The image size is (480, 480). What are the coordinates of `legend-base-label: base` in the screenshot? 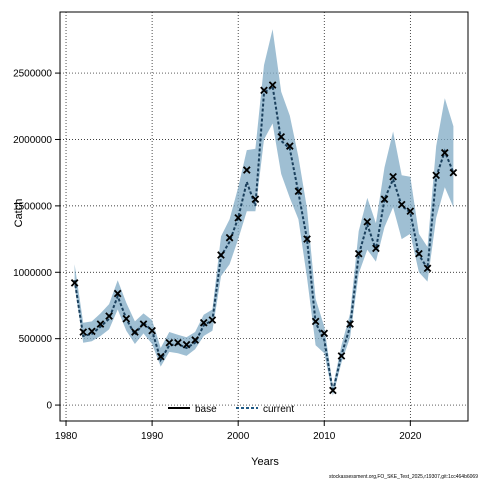 It's located at (206, 409).